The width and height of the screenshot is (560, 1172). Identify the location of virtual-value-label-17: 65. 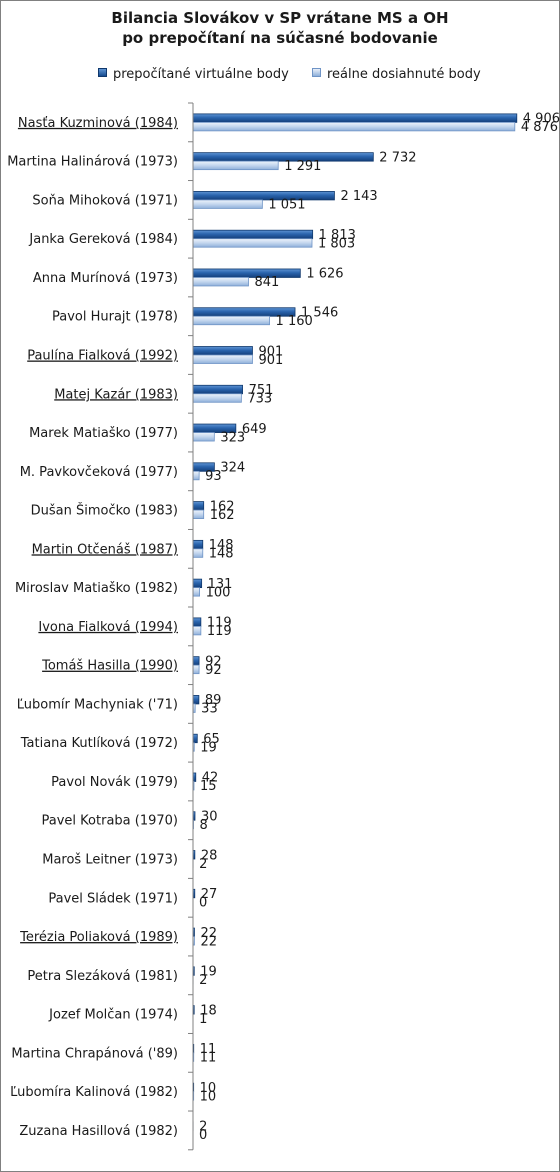
(211, 739).